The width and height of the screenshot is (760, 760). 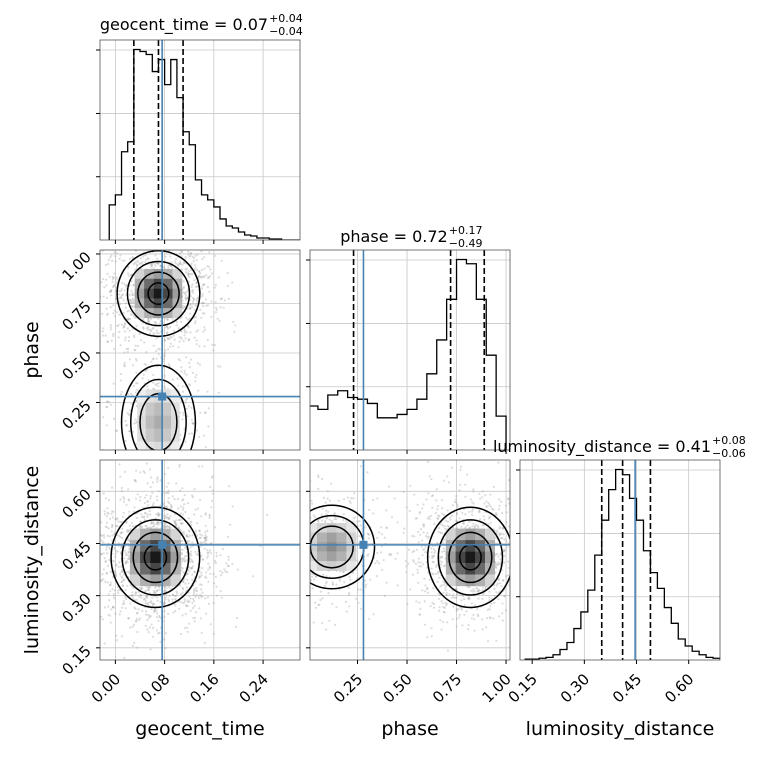 I want to click on contour-line, so click(x=158, y=407).